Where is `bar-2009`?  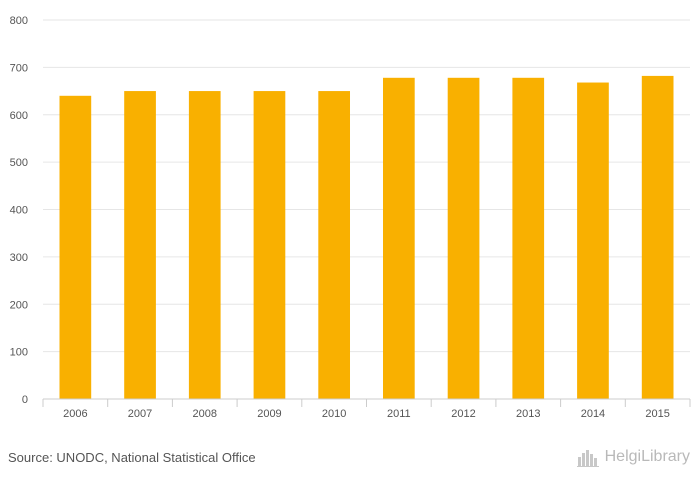
bar-2009 is located at coordinates (269, 245).